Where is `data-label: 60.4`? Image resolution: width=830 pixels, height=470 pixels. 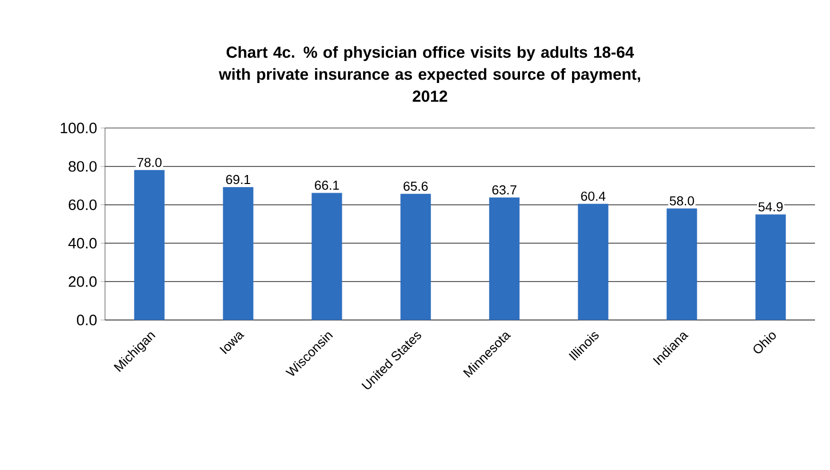
data-label: 60.4 is located at coordinates (593, 196).